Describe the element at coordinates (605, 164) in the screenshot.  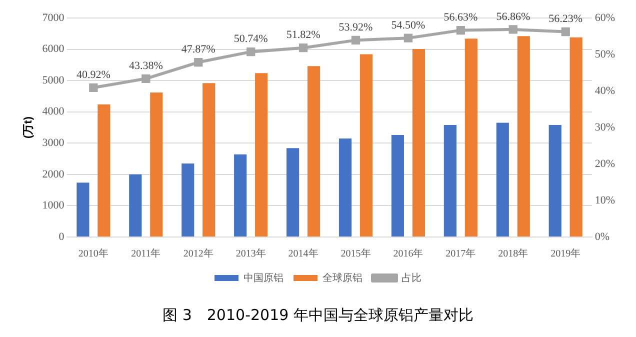
I see `y2-tick-label: 20%` at that location.